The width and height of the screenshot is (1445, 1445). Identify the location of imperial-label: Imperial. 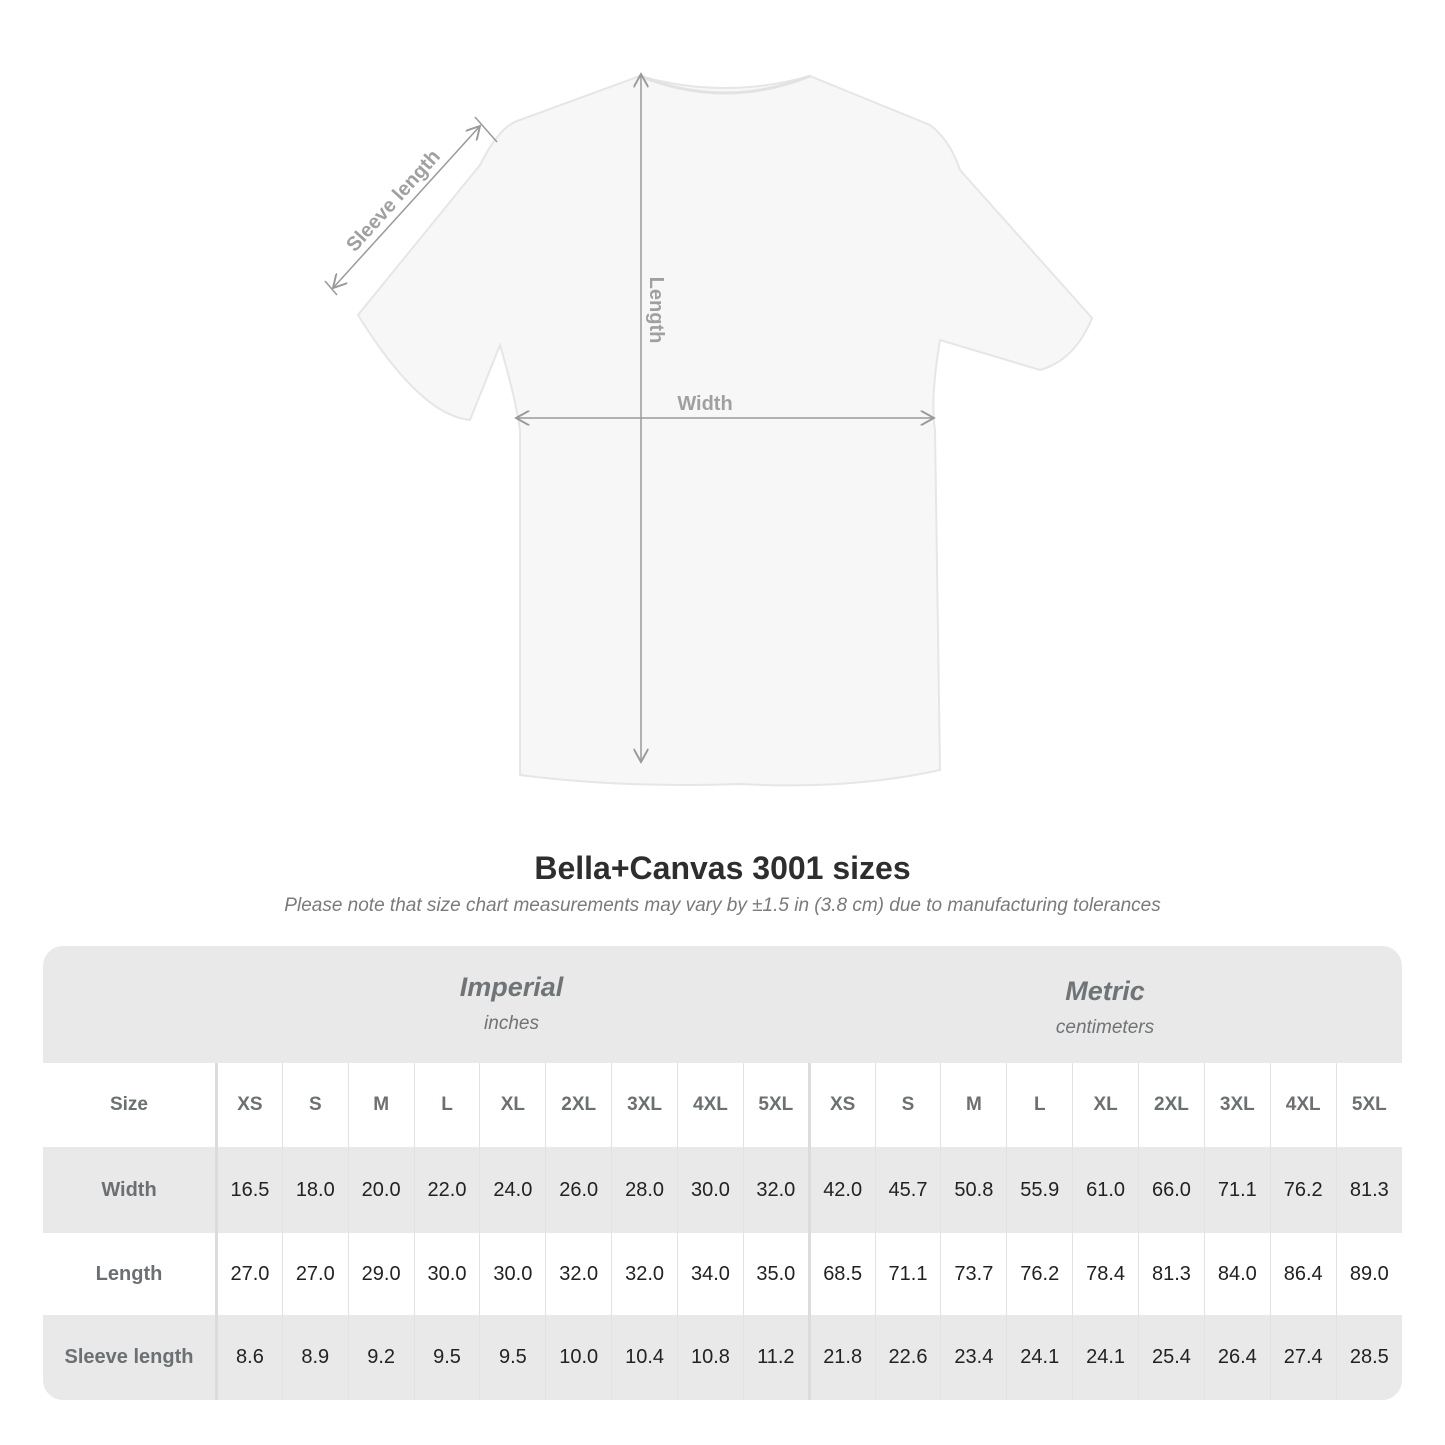
(511, 987).